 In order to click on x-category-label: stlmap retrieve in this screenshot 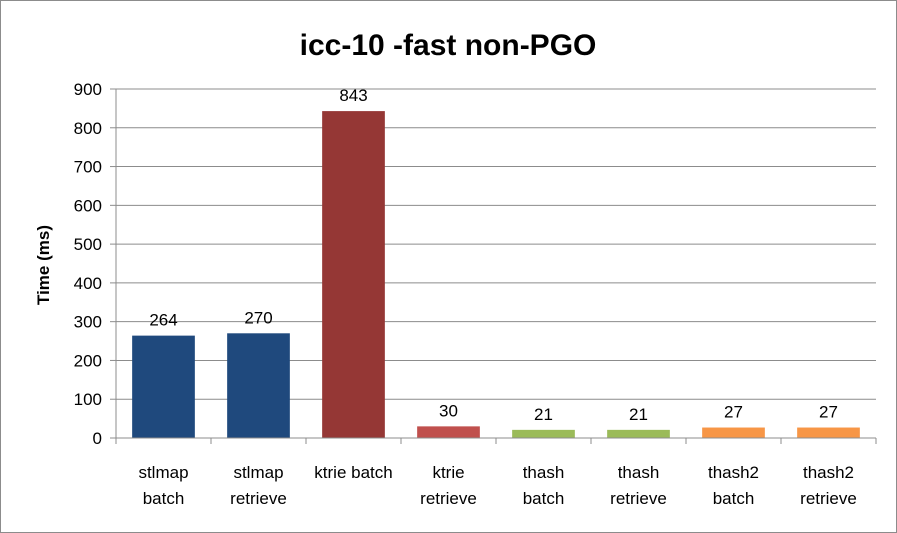, I will do `click(258, 485)`.